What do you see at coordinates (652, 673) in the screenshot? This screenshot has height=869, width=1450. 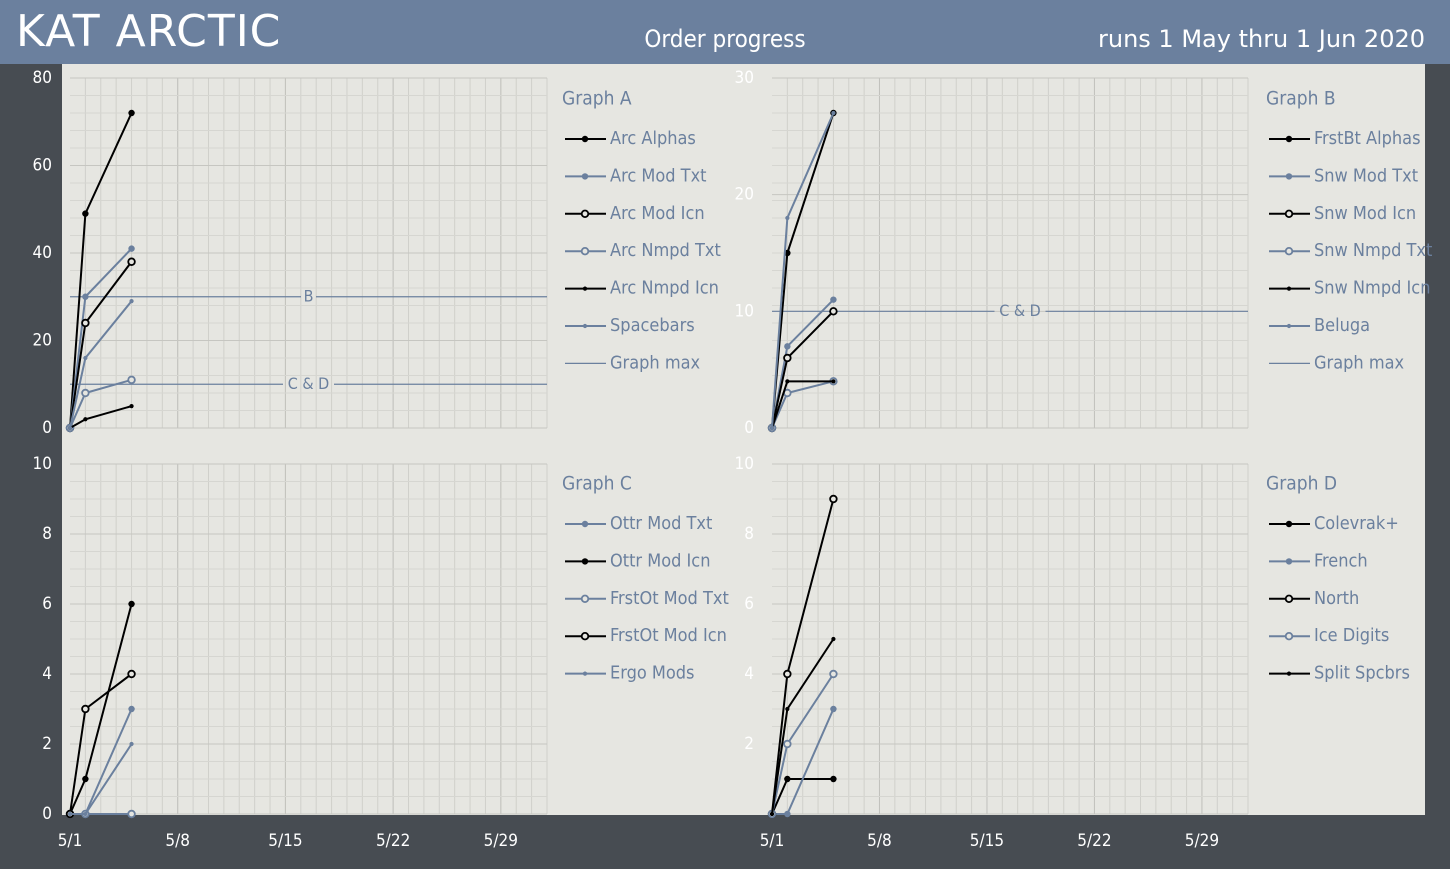 I see `legend-label: Ergo Mods` at bounding box center [652, 673].